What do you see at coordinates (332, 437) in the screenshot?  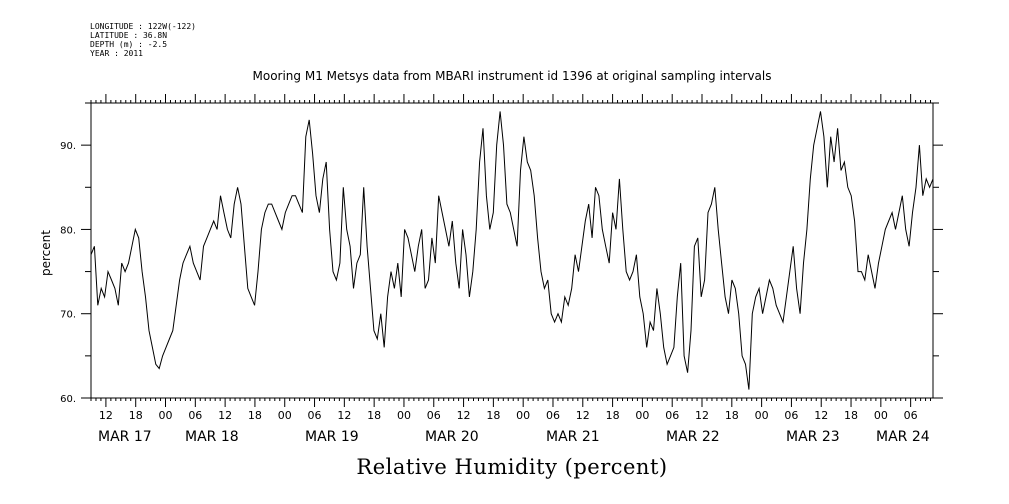 I see `x-date-label: MAR 19` at bounding box center [332, 437].